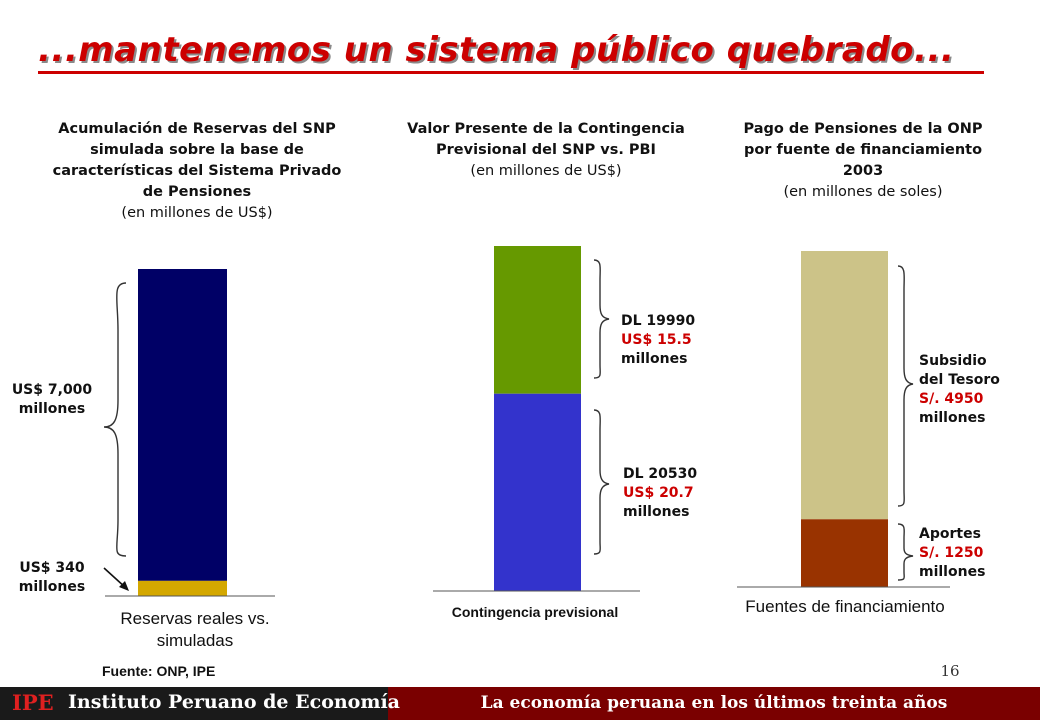  What do you see at coordinates (905, 386) in the screenshot?
I see `chart3-brace-top` at bounding box center [905, 386].